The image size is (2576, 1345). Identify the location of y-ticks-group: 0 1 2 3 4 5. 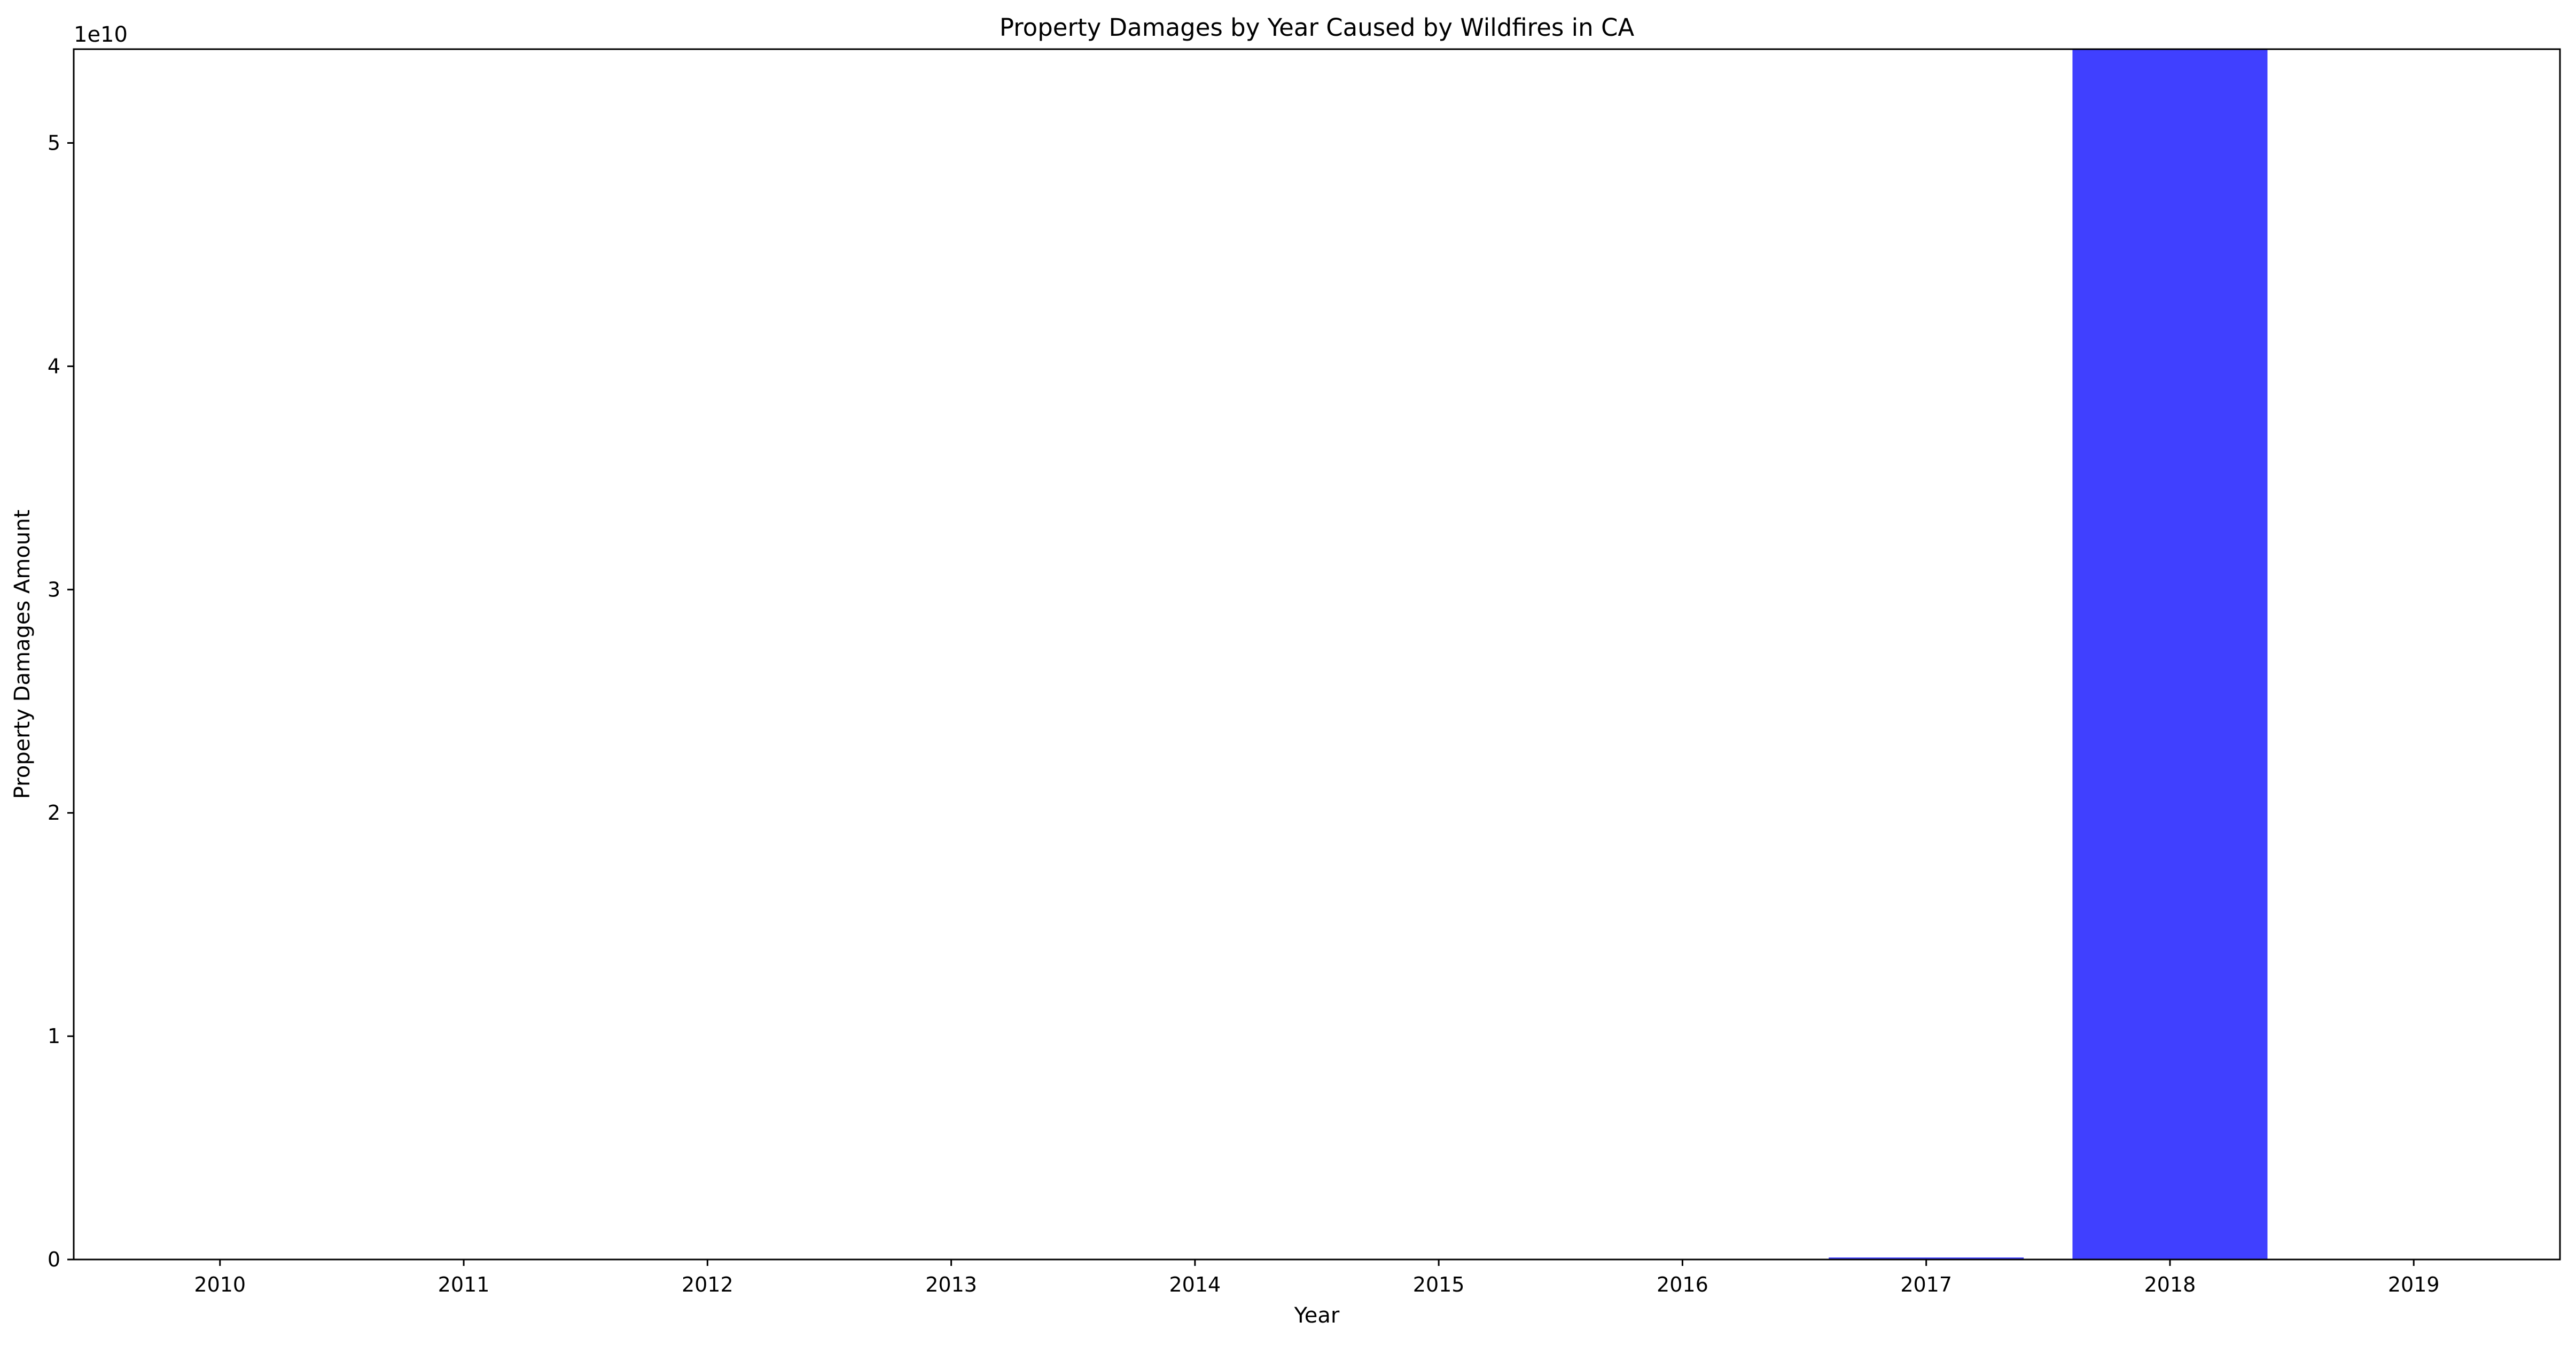
(61, 701).